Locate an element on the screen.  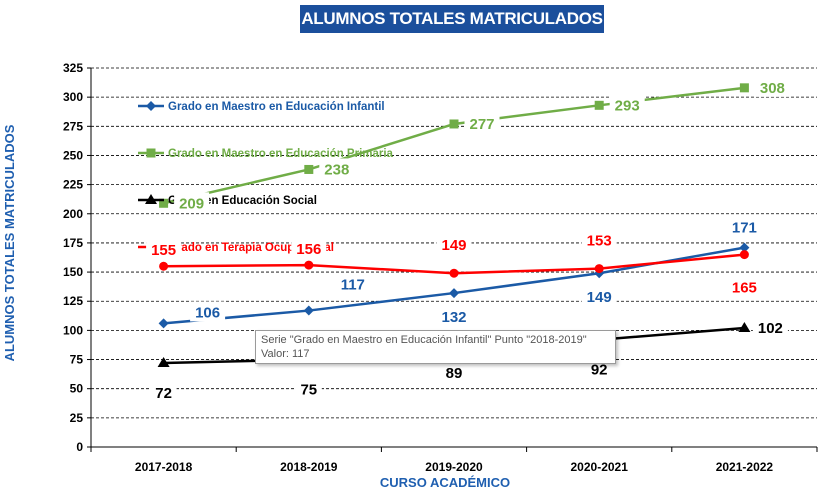
y-tick-label: 100 is located at coordinates (73, 330).